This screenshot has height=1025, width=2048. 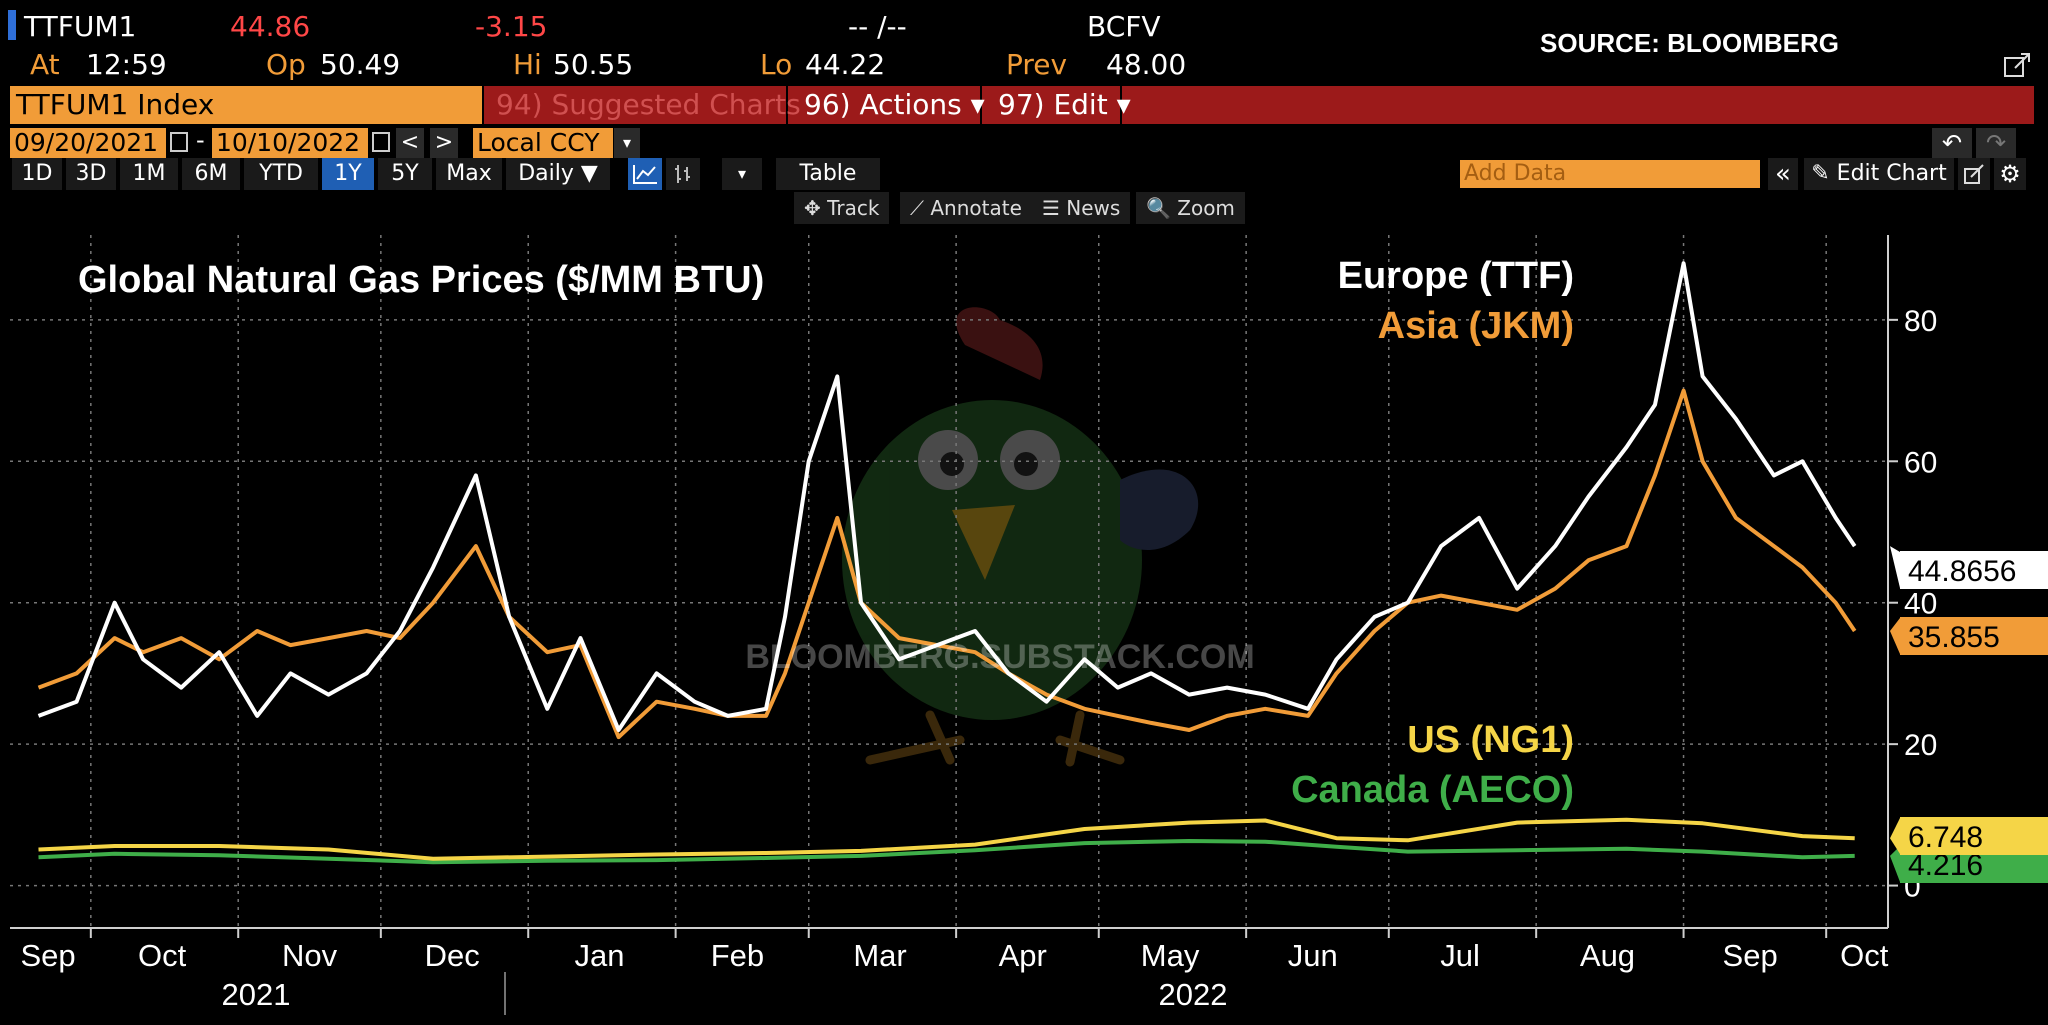 I want to click on legend-canada: Canada (AECO), so click(x=1432, y=790).